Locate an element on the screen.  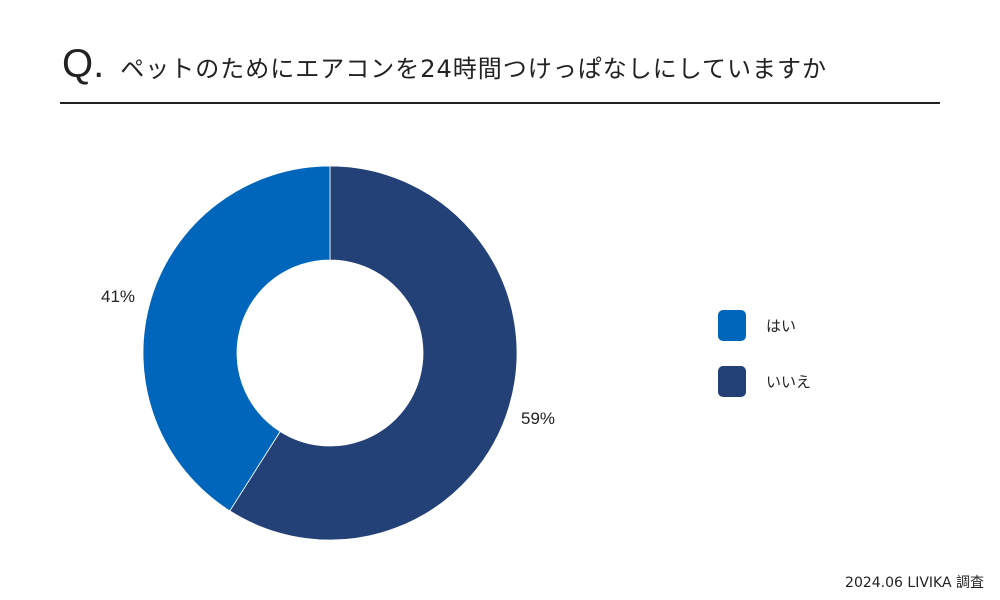
q-mark: Q. is located at coordinates (83, 64).